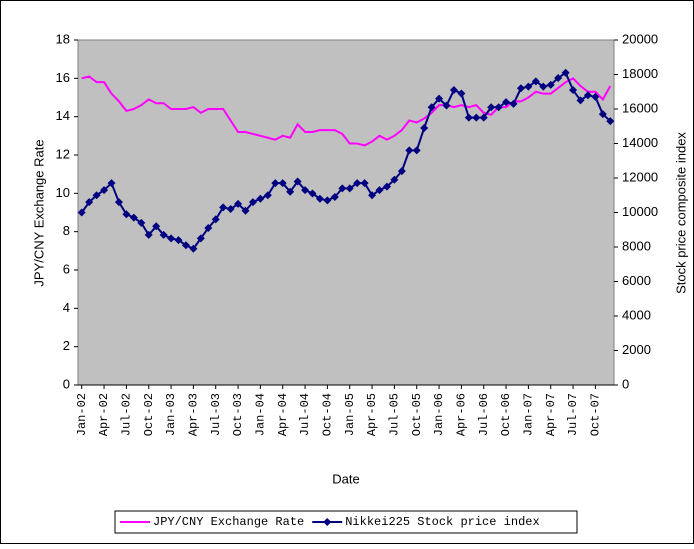  Describe the element at coordinates (573, 414) in the screenshot. I see `x-tick-label: Jul-07` at that location.